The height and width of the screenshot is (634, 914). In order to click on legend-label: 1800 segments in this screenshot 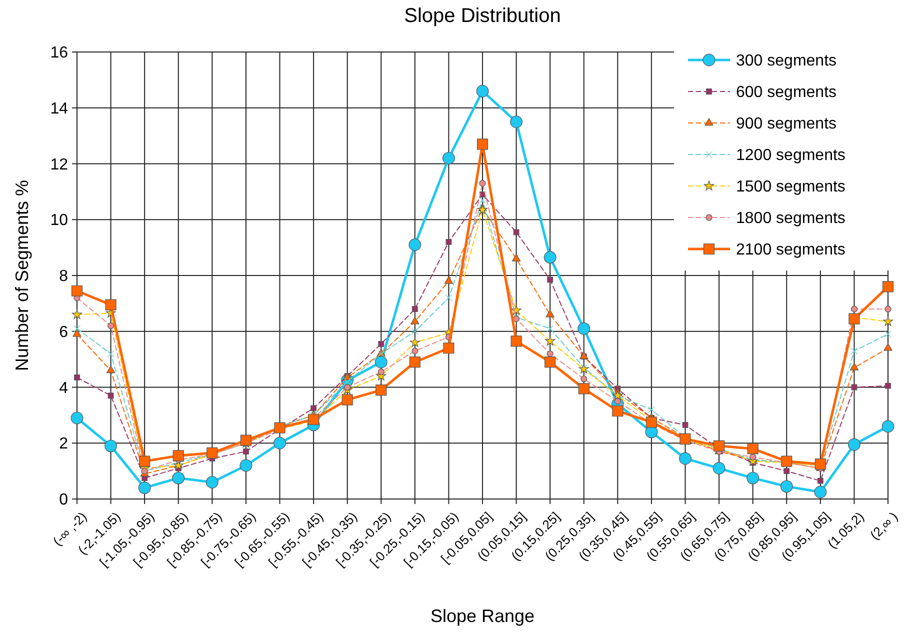, I will do `click(791, 219)`.